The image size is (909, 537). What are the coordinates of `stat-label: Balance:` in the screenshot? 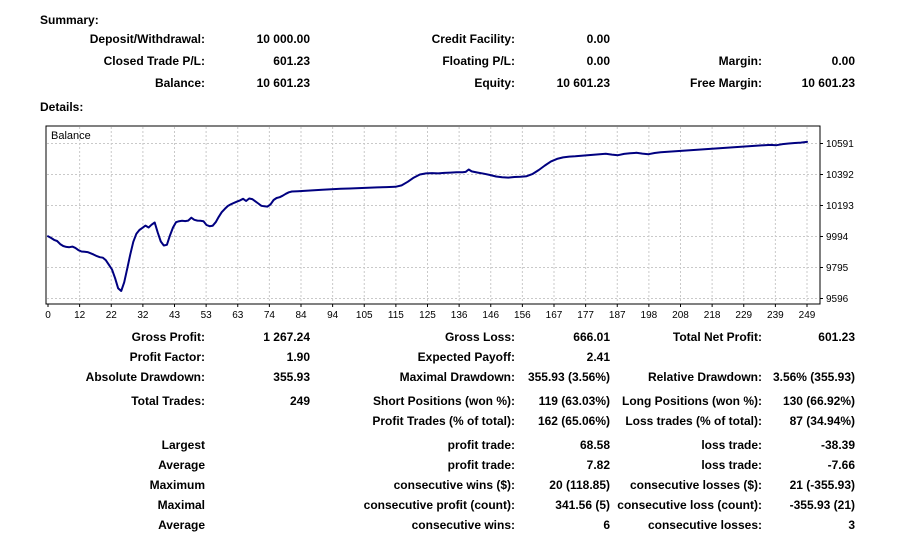 It's located at (179, 83).